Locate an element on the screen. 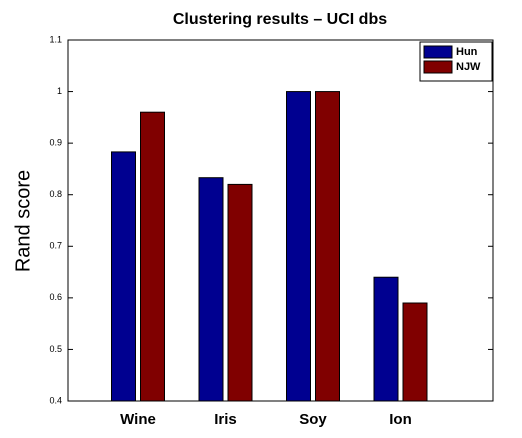  x-tick-label: Ion is located at coordinates (400, 419).